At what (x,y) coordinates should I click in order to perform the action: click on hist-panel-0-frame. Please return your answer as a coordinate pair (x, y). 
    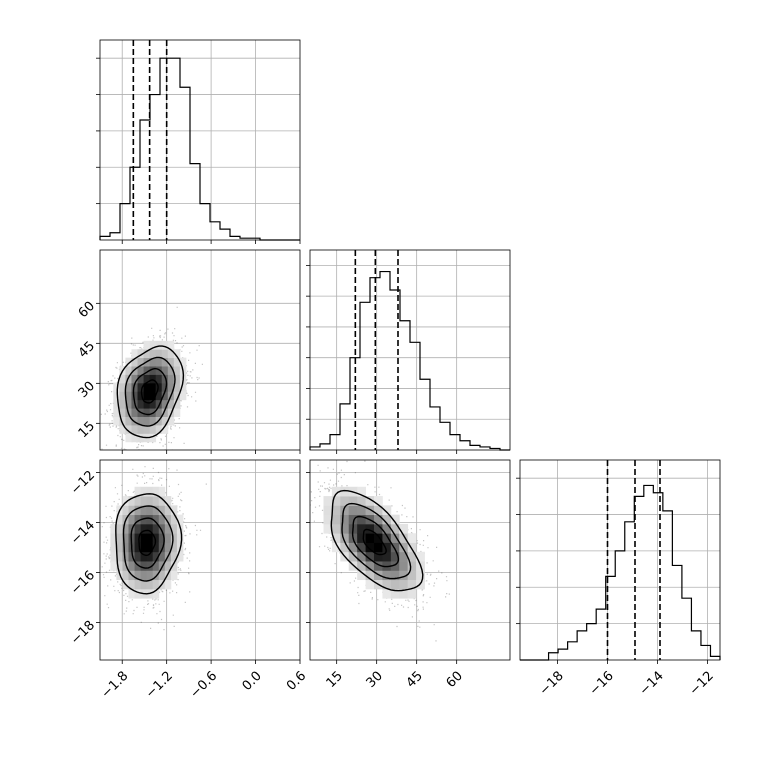
    Looking at the image, I should click on (200, 140).